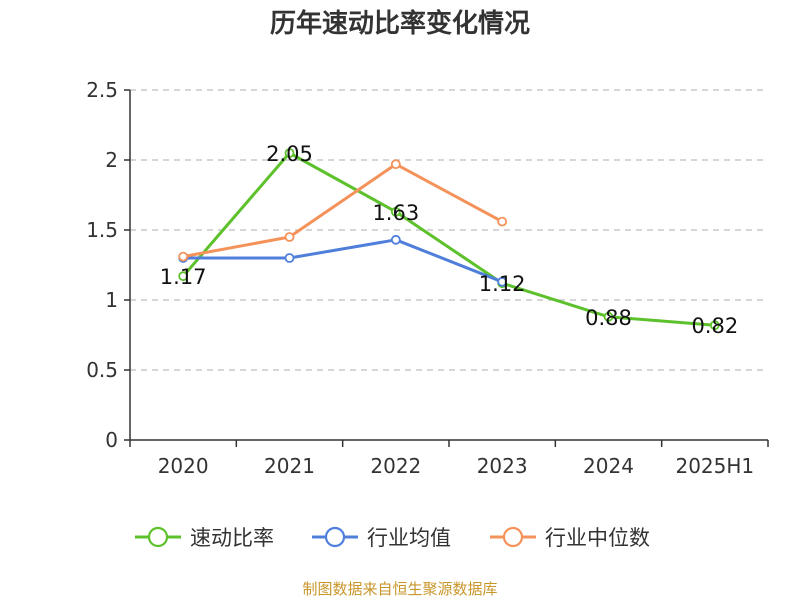 The image size is (800, 600). Describe the element at coordinates (102, 230) in the screenshot. I see `y-tick-label: 1.5` at that location.